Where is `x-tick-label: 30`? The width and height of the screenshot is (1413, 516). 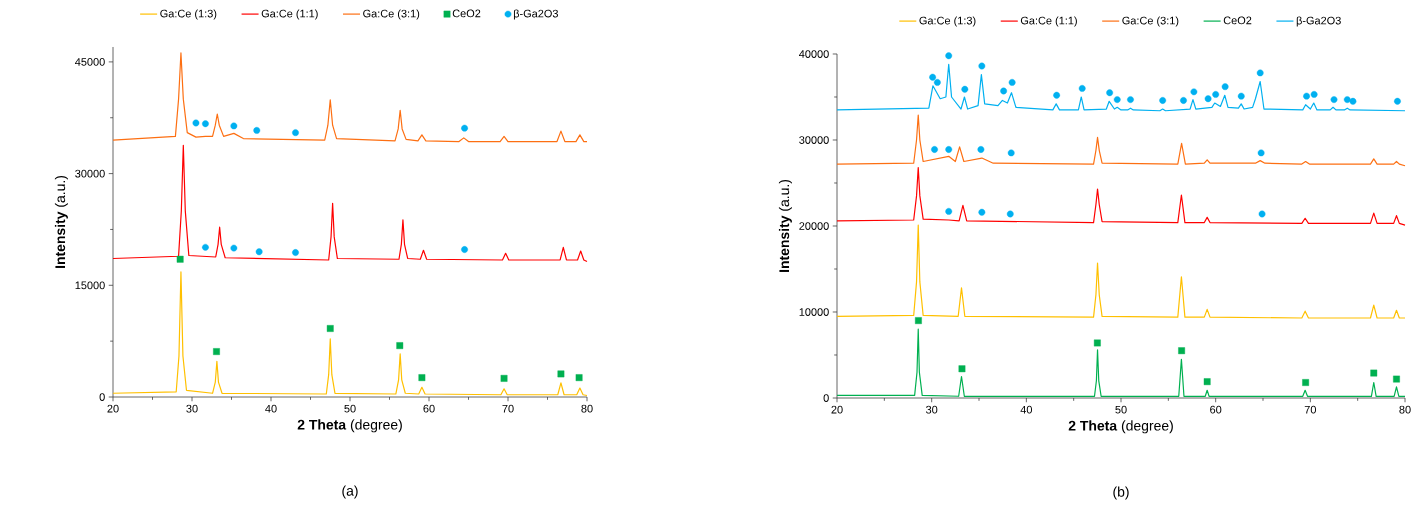
x-tick-label: 30 is located at coordinates (932, 409).